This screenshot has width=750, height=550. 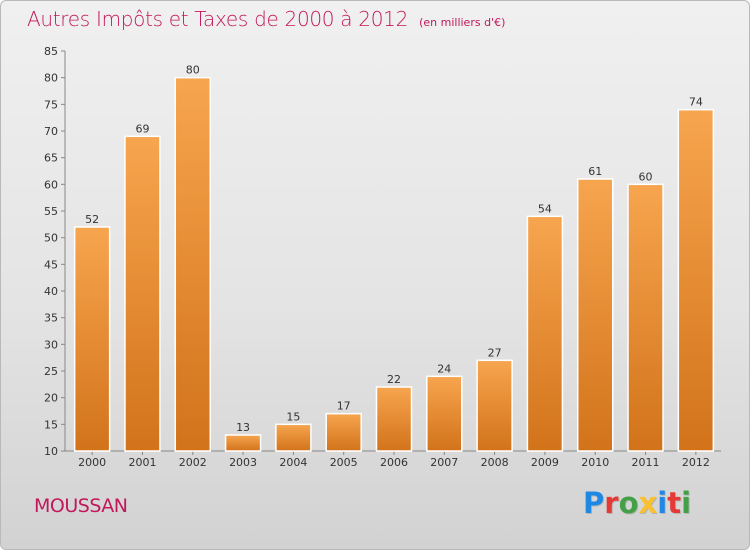 I want to click on x-tick-label: 2008, so click(x=495, y=462).